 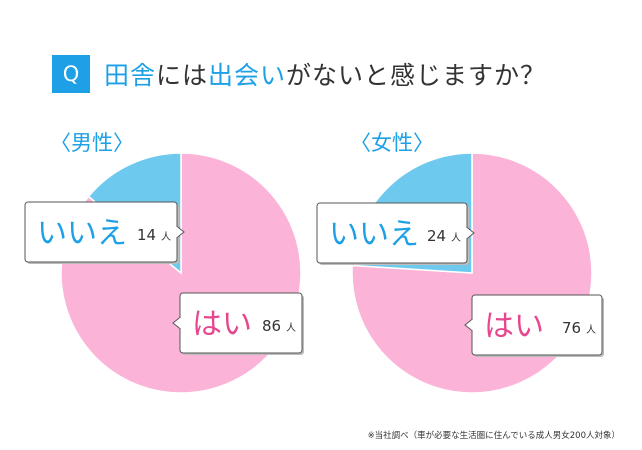 I want to click on question-badge: Q, so click(x=71, y=74).